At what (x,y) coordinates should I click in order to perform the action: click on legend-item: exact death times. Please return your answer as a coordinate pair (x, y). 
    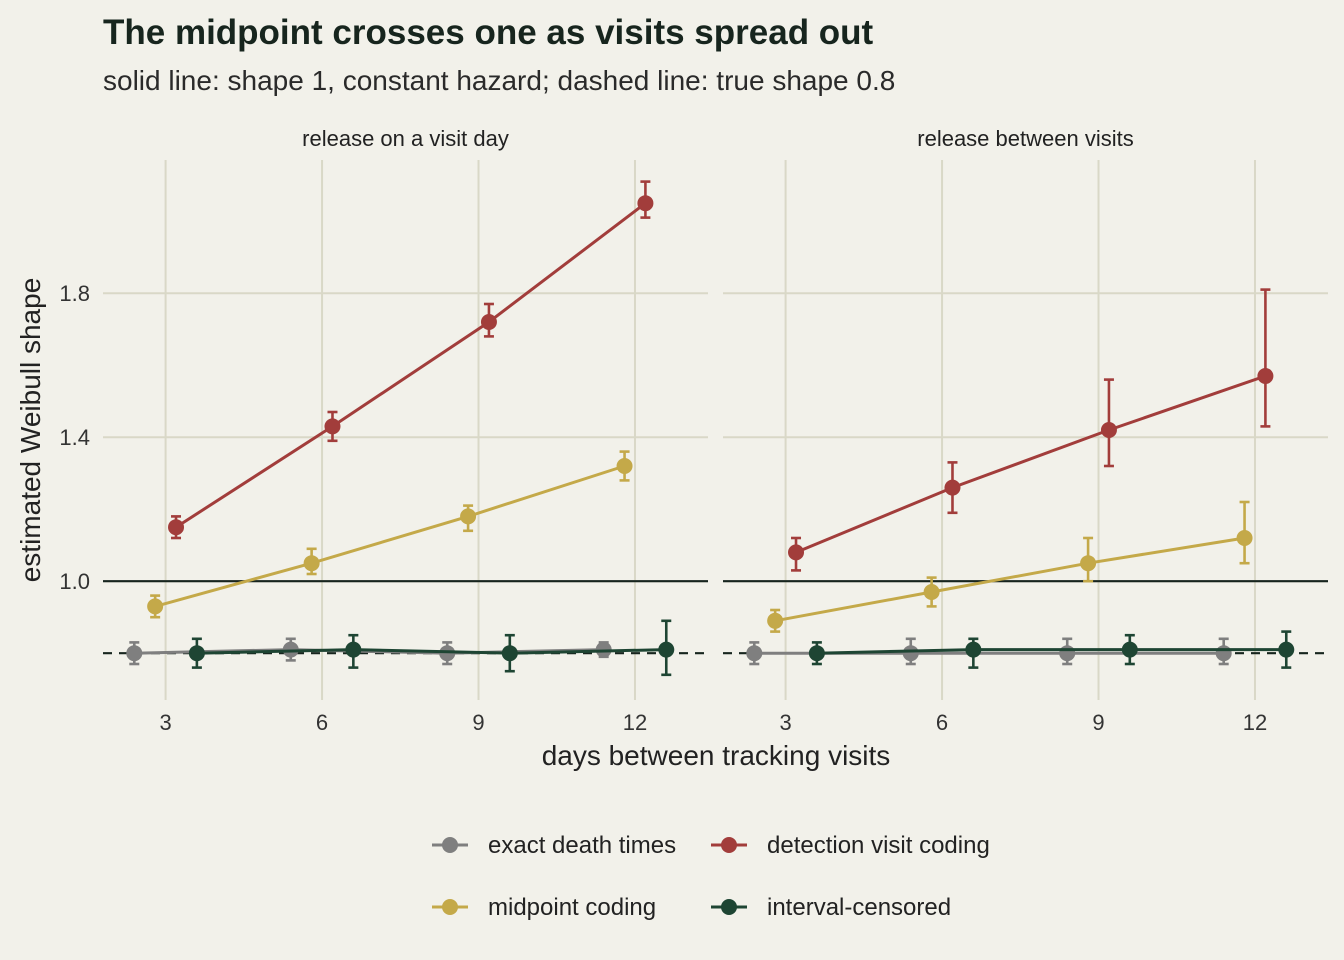
    Looking at the image, I should click on (554, 845).